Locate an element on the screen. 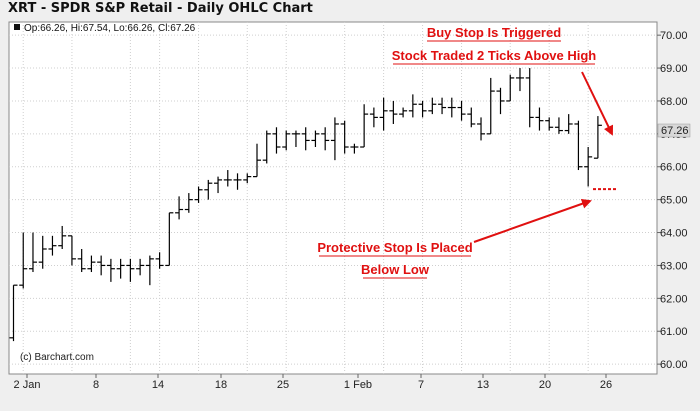  chart-title: XRT - SPDR S&P Retail - Daily OHLC Chart is located at coordinates (160, 8).